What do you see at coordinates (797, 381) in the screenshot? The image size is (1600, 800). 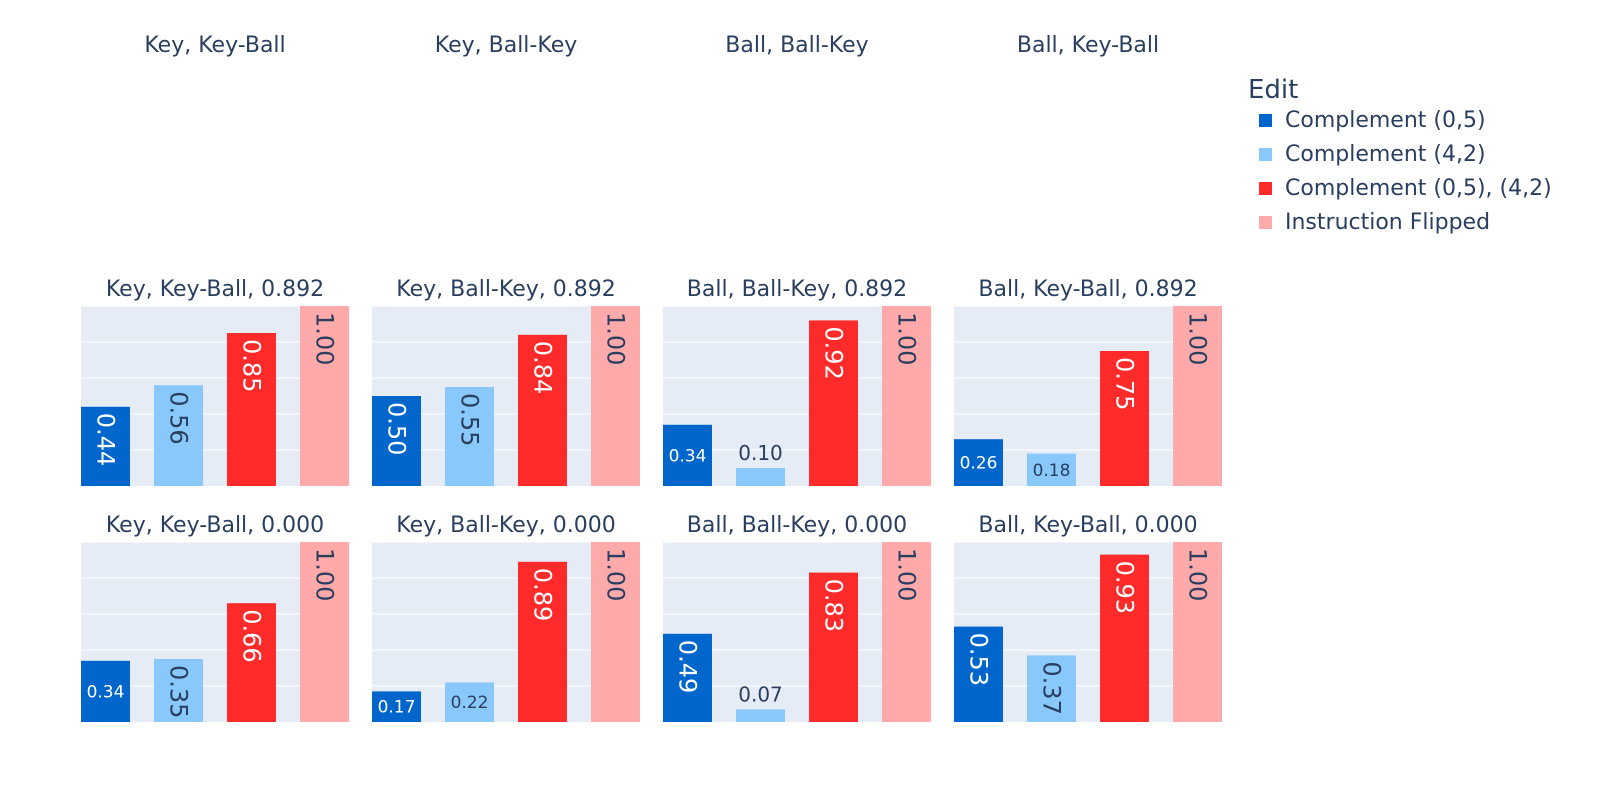 I see `panel: Ball, Ball-Key, 0.892 0.34 0.10 0.92 1.00` at bounding box center [797, 381].